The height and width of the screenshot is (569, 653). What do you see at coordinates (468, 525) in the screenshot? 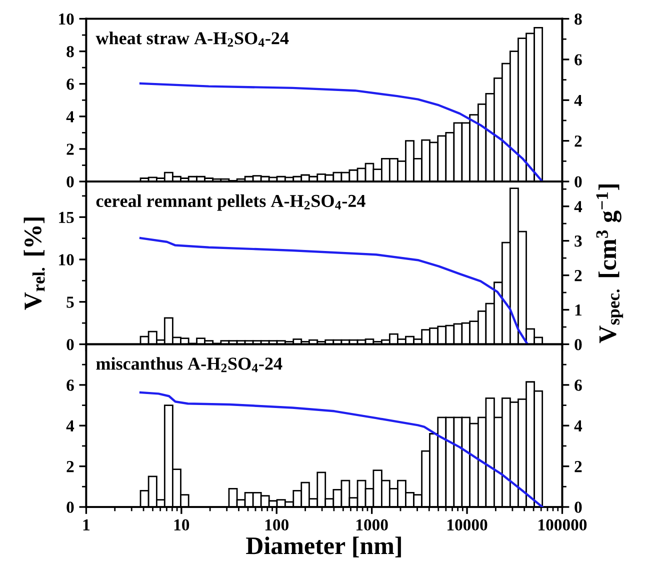
I see `x-tick-label: 10000` at bounding box center [468, 525].